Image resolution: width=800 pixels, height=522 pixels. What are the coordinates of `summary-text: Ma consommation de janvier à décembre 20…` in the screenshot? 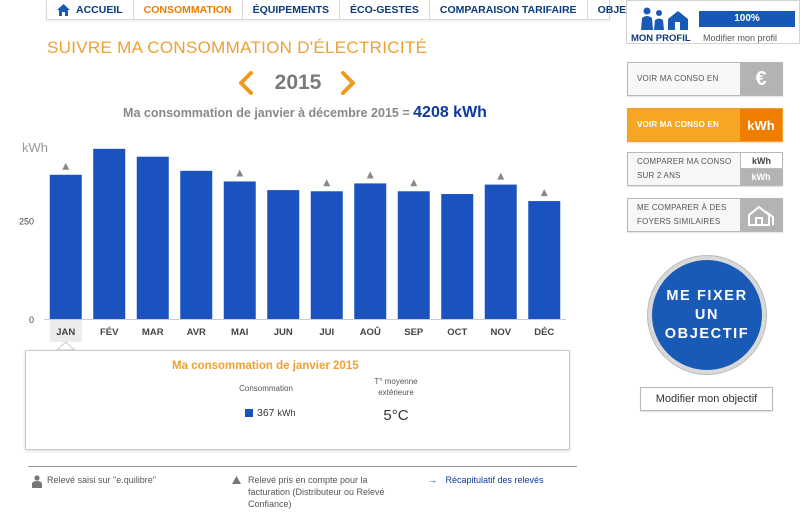 It's located at (261, 113).